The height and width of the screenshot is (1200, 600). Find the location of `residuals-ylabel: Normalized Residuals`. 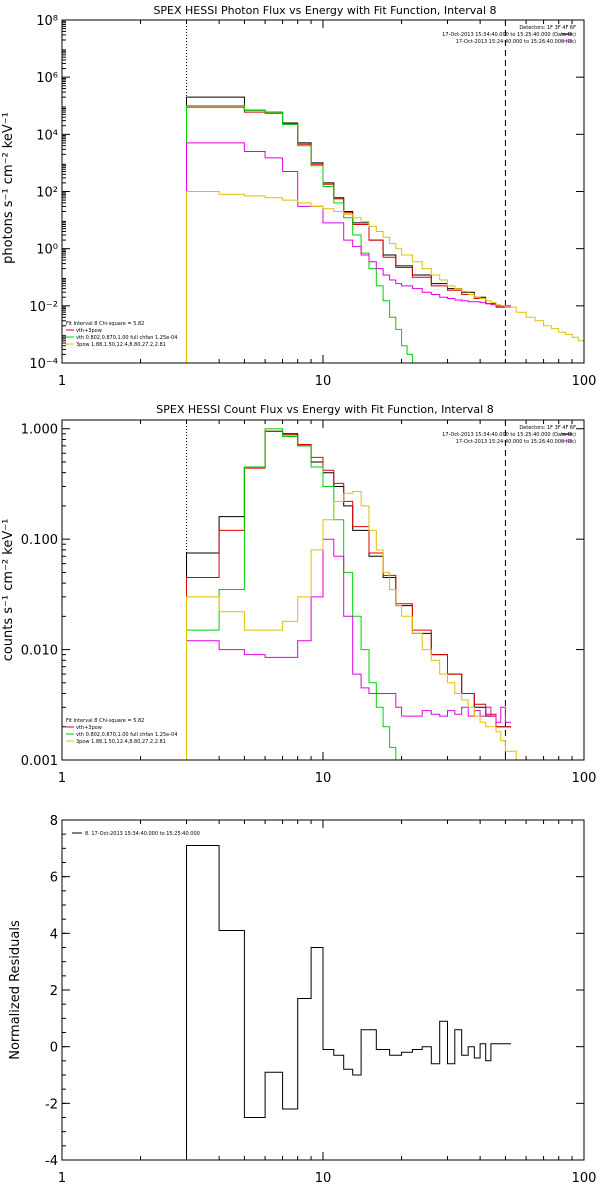

residuals-ylabel: Normalized Residuals is located at coordinates (15, 990).